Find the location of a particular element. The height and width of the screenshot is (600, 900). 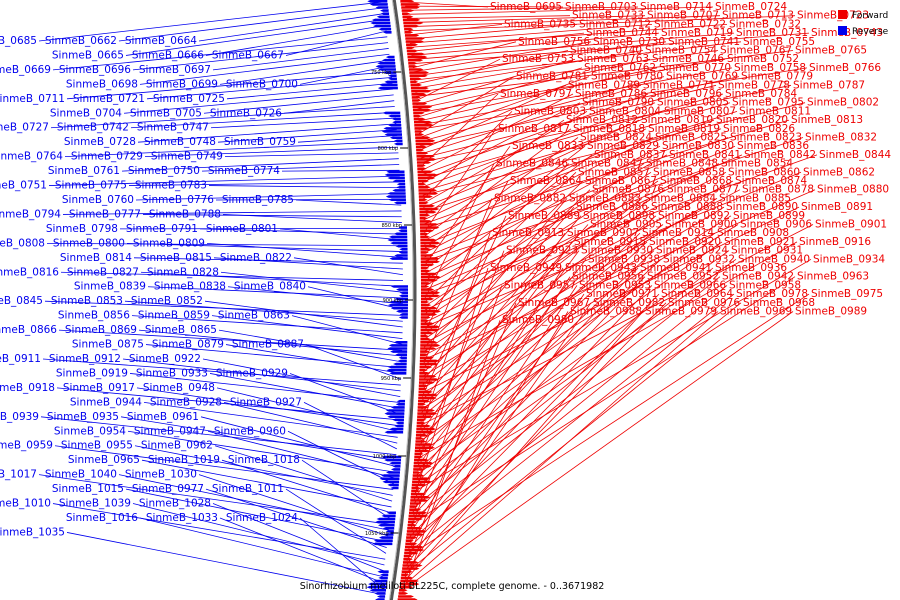

forward-gene-label: SinmeB_0931 is located at coordinates (767, 251).